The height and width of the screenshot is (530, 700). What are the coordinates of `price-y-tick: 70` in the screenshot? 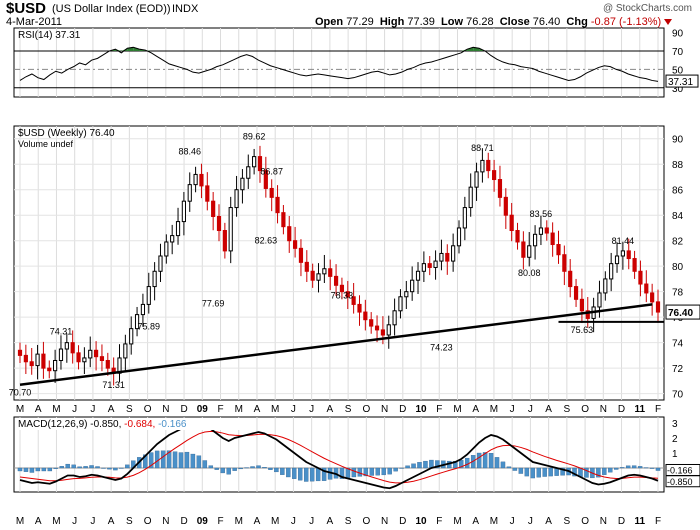 It's located at (678, 395).